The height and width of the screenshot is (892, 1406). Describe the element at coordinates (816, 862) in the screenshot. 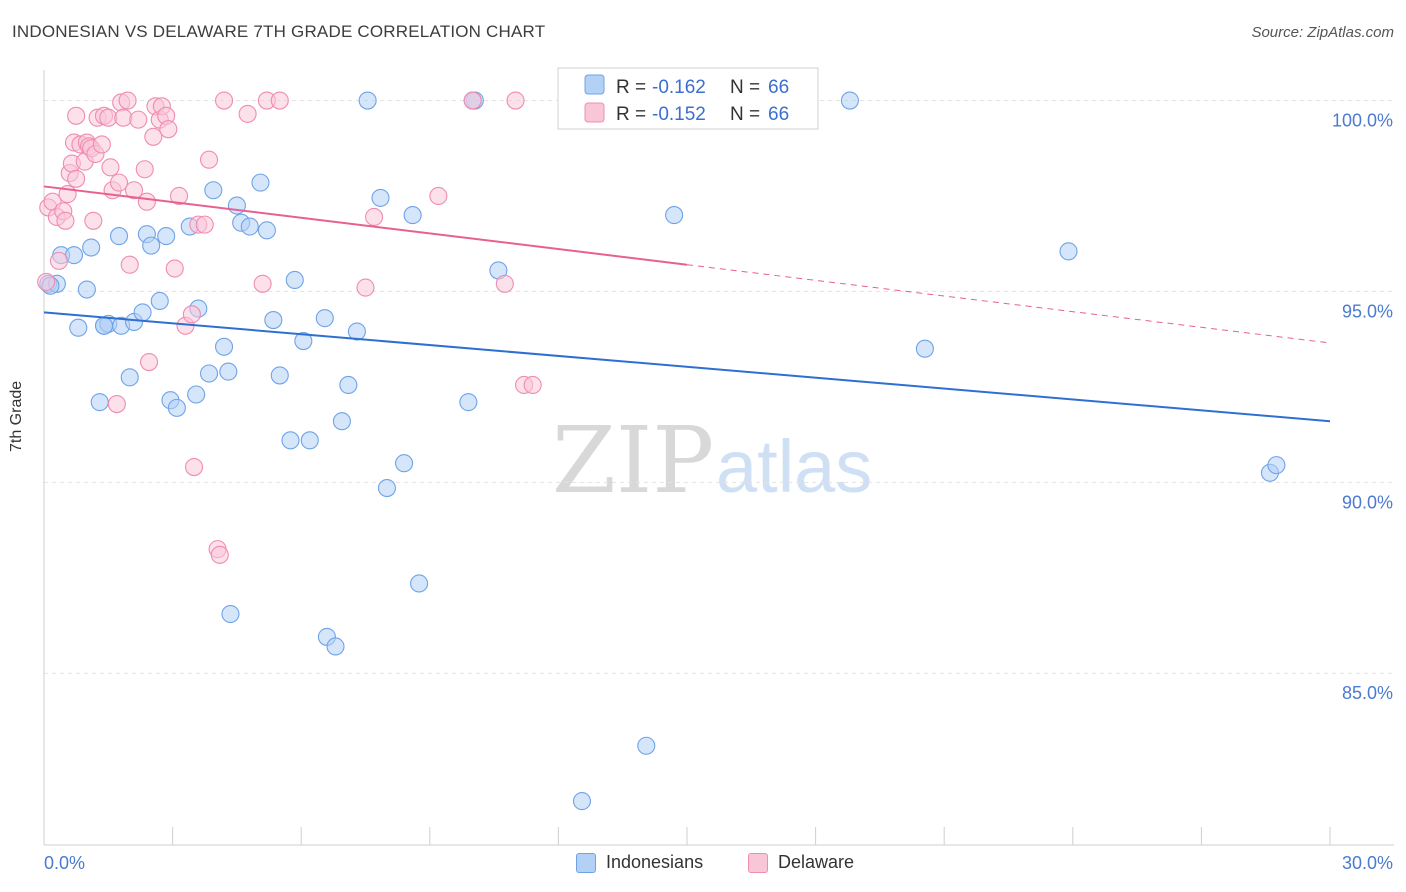

I see `legend-label-delaware: Delaware` at that location.